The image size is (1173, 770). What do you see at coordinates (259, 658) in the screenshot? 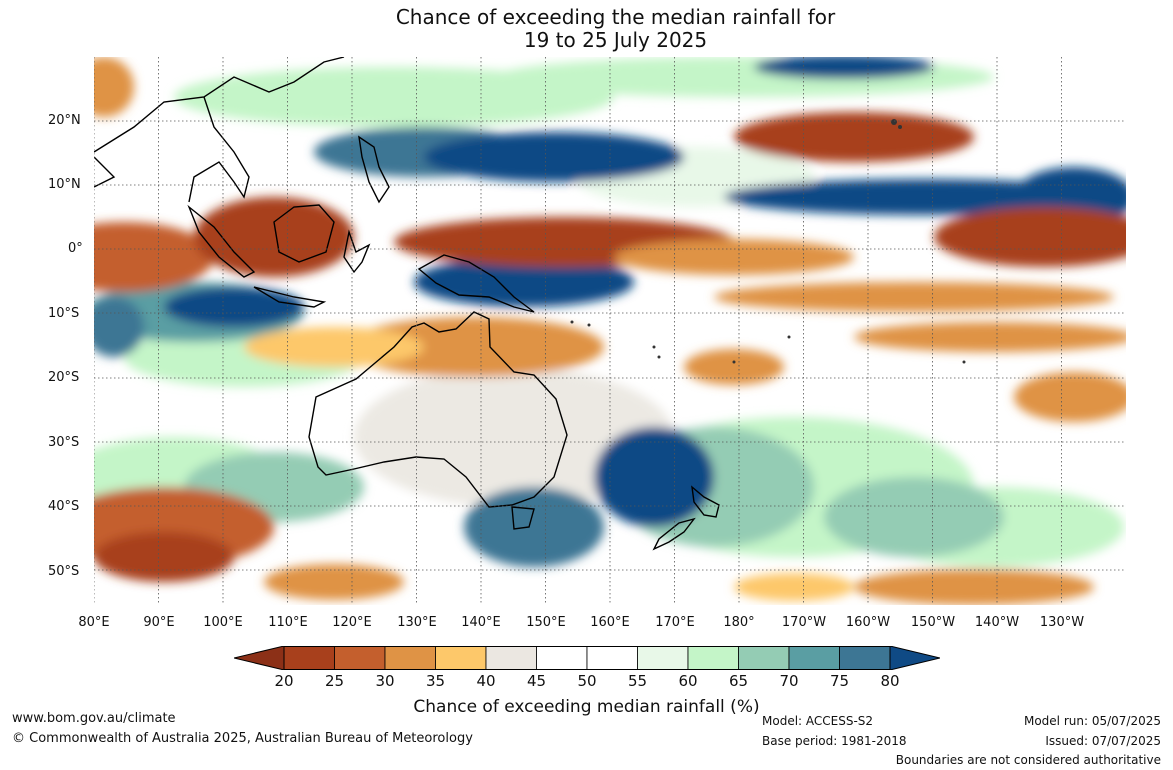
I see `colorbar-cap-low` at bounding box center [259, 658].